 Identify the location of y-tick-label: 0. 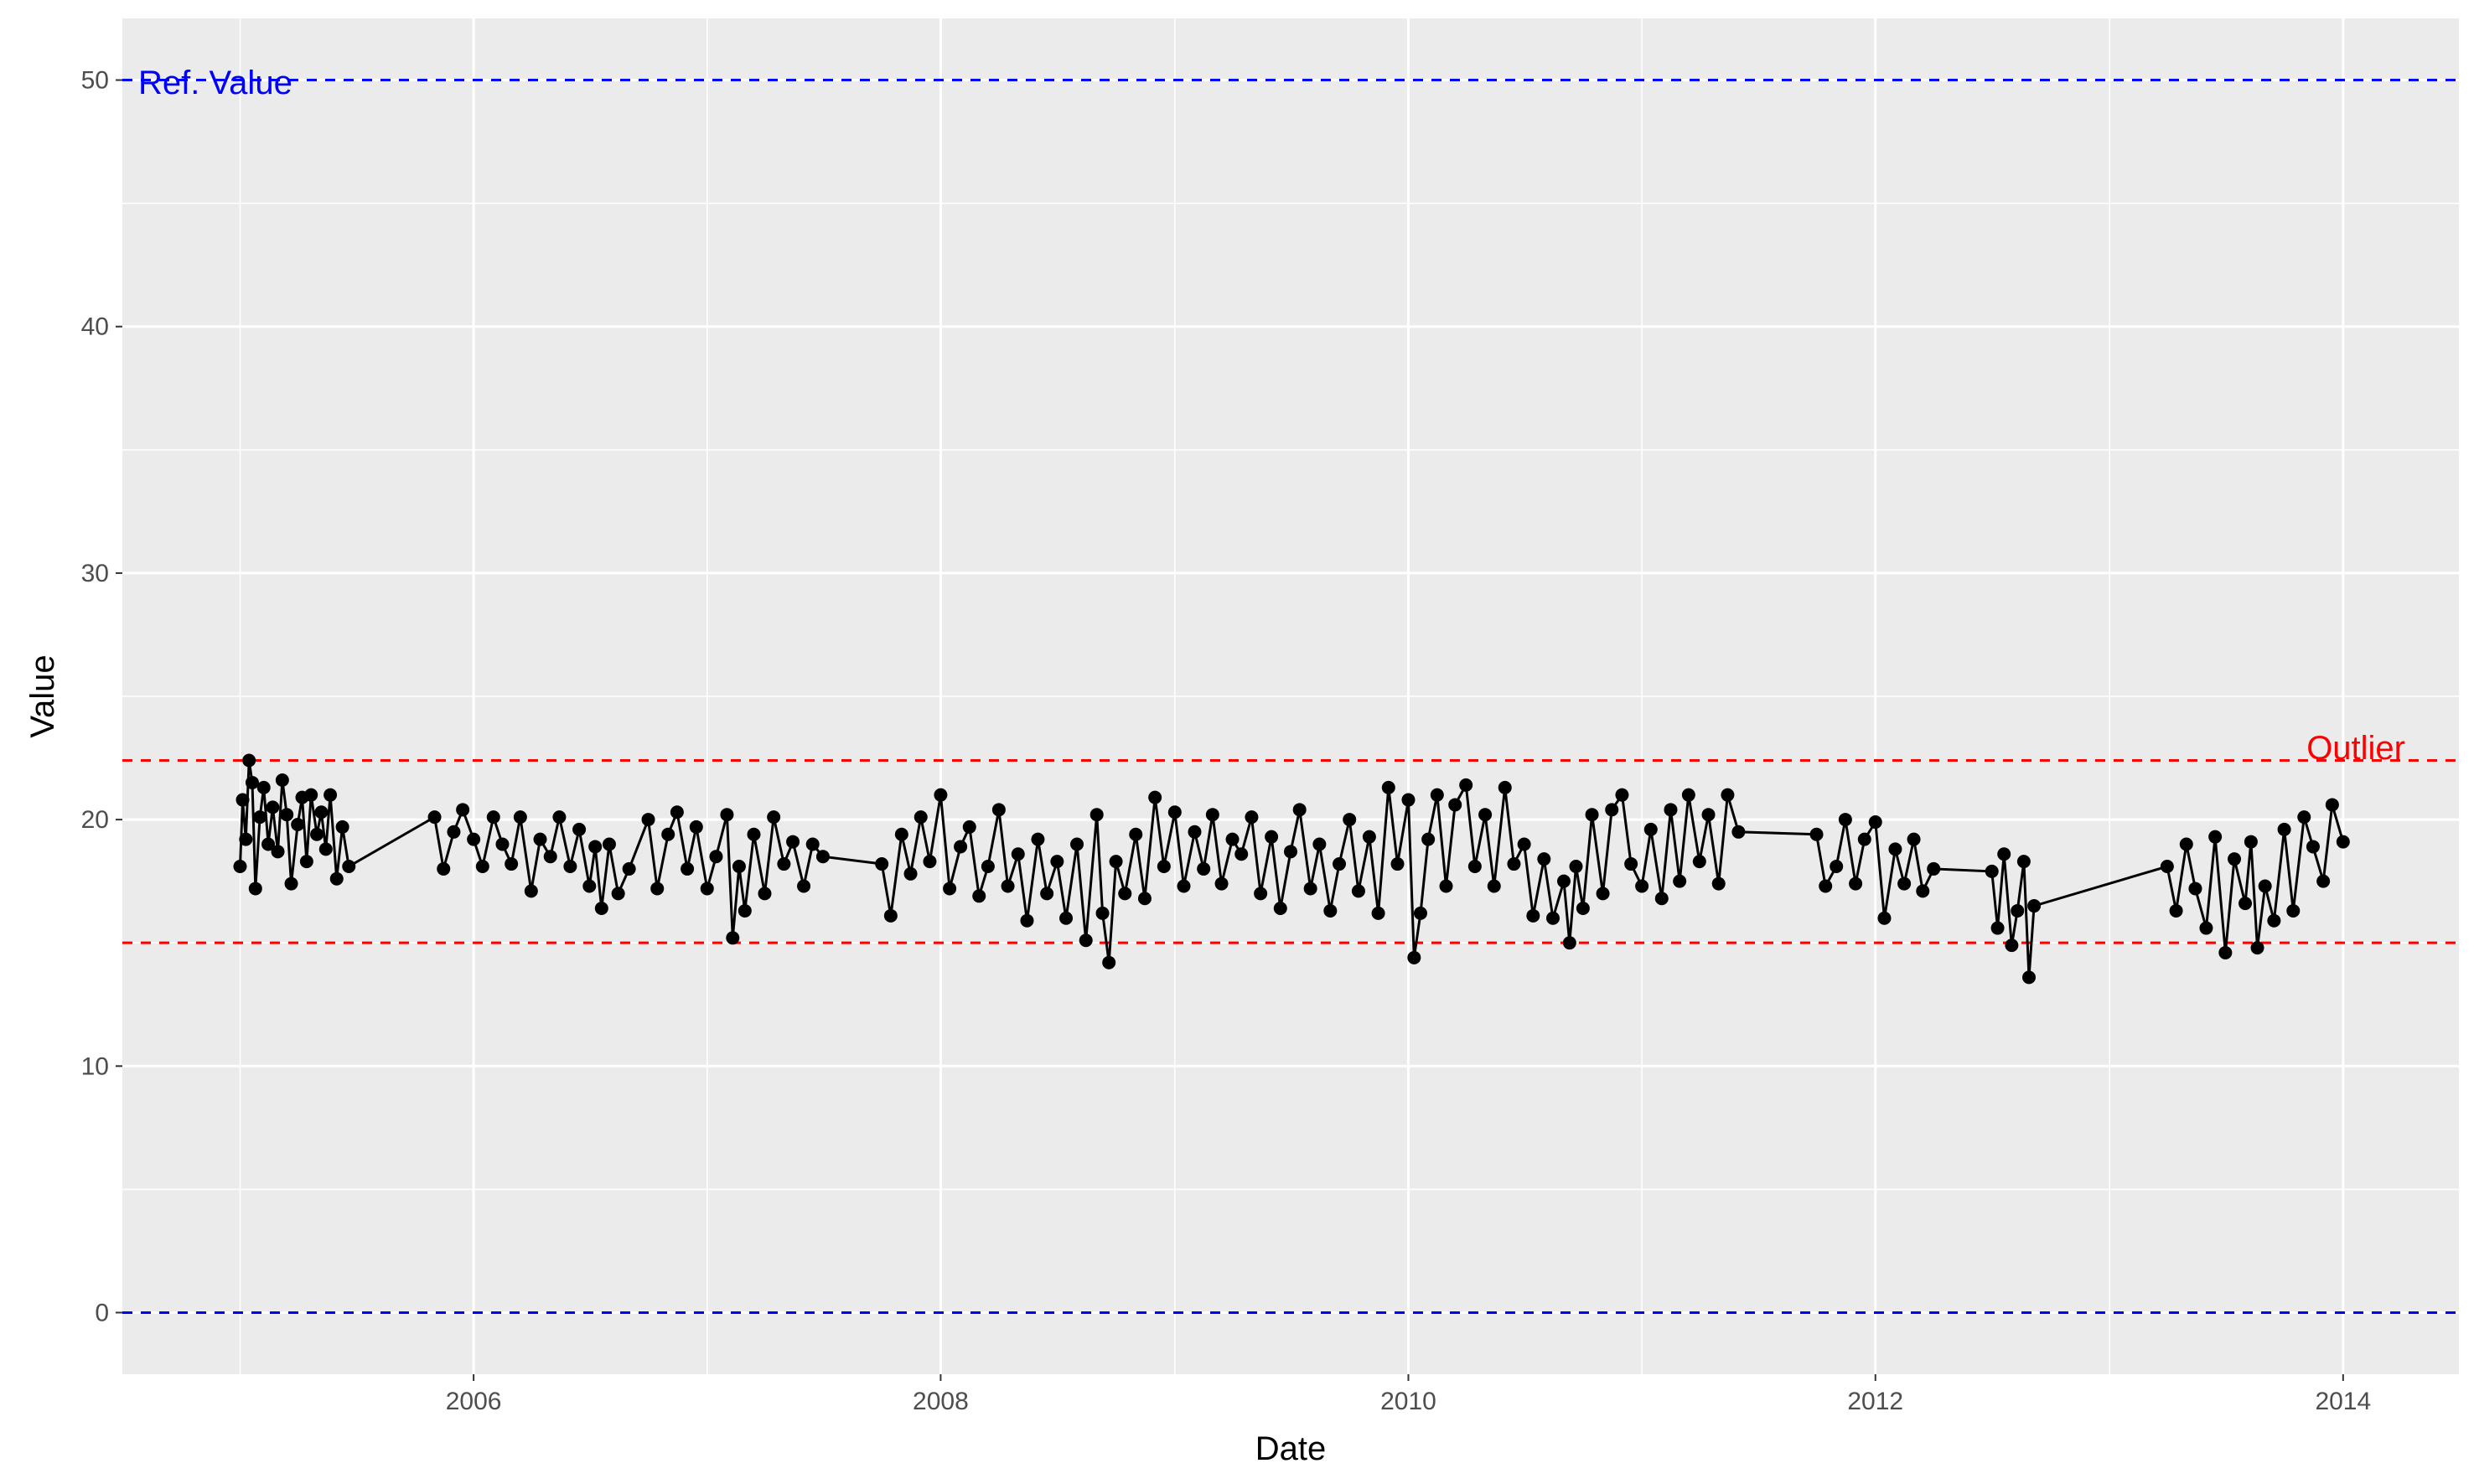
(102, 1312).